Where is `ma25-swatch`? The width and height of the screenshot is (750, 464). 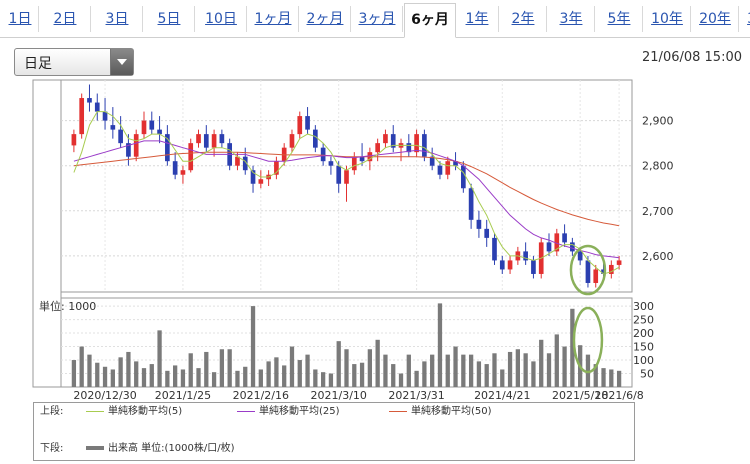
ma25-swatch is located at coordinates (246, 411).